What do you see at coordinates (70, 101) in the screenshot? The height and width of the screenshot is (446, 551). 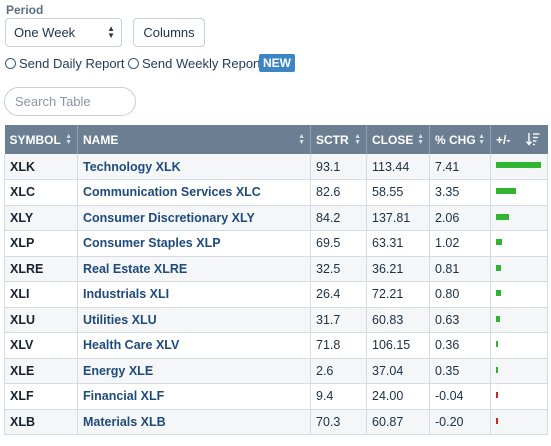 I see `search-table-input` at bounding box center [70, 101].